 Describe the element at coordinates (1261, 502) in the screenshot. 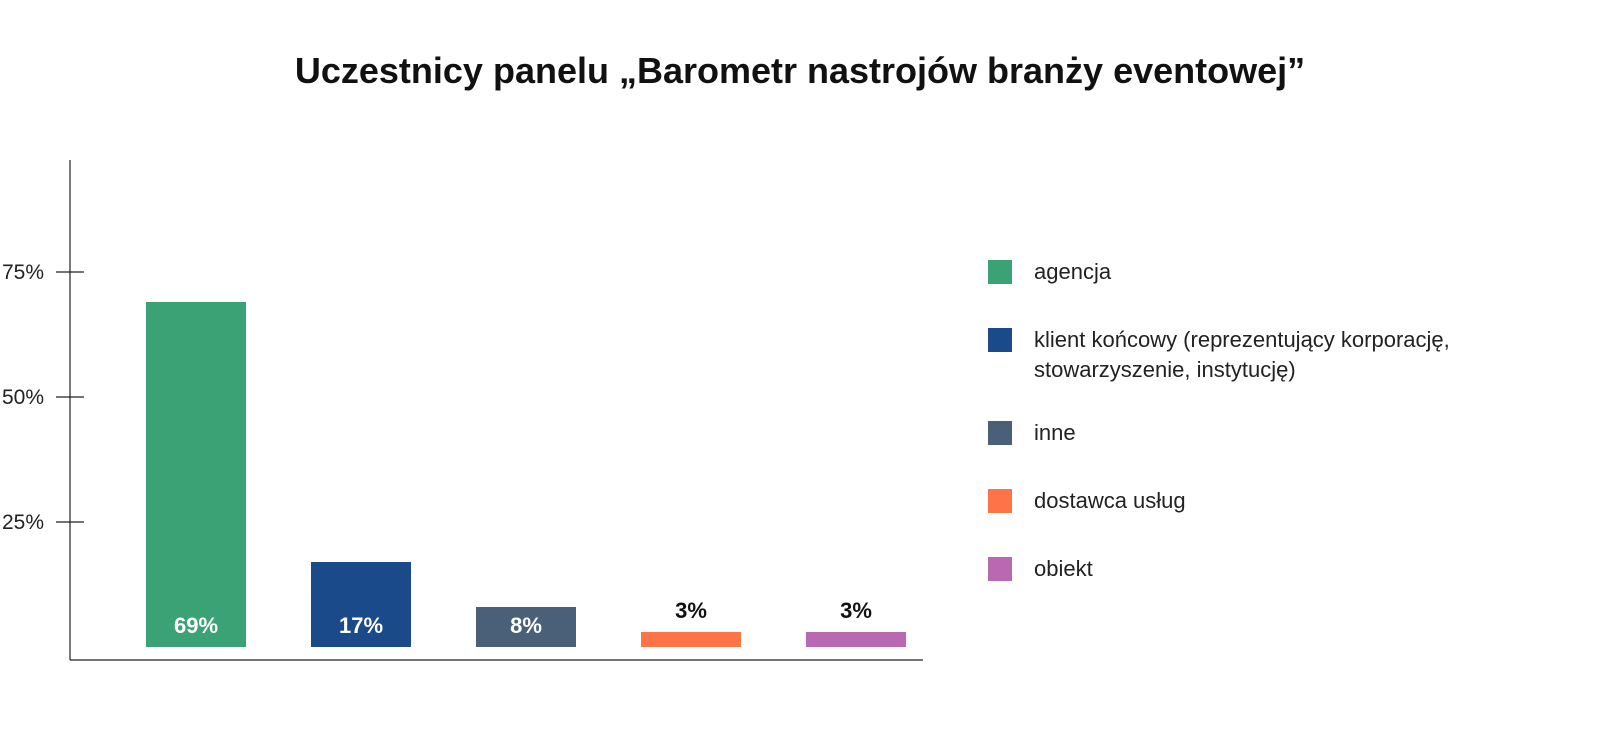

I see `legend-item: dostawca usług` at that location.